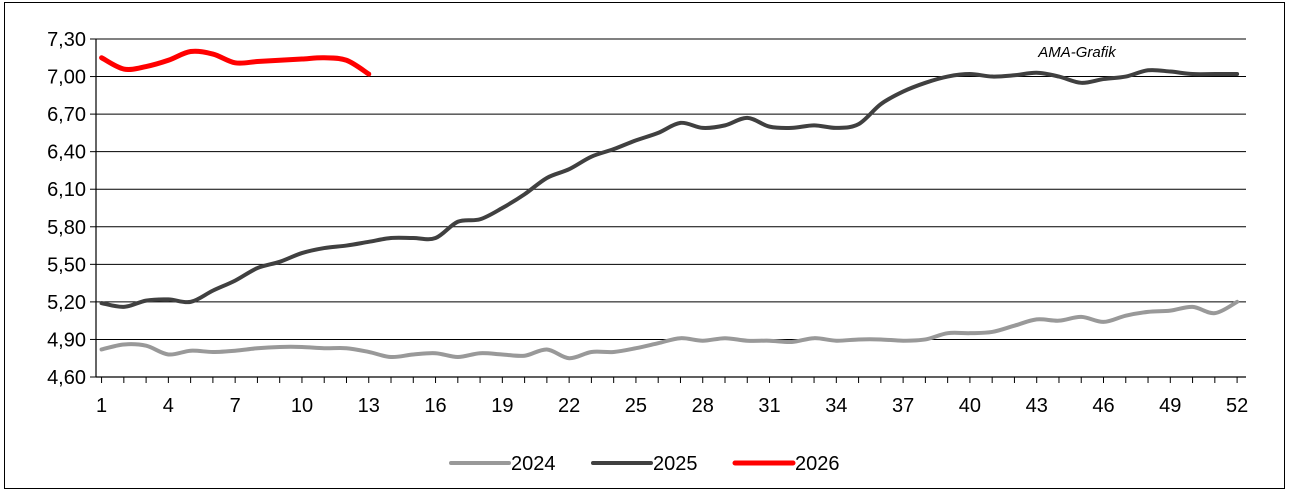 This screenshot has height=493, width=1290. What do you see at coordinates (66, 190) in the screenshot?
I see `y-tick-label: 6,10` at bounding box center [66, 190].